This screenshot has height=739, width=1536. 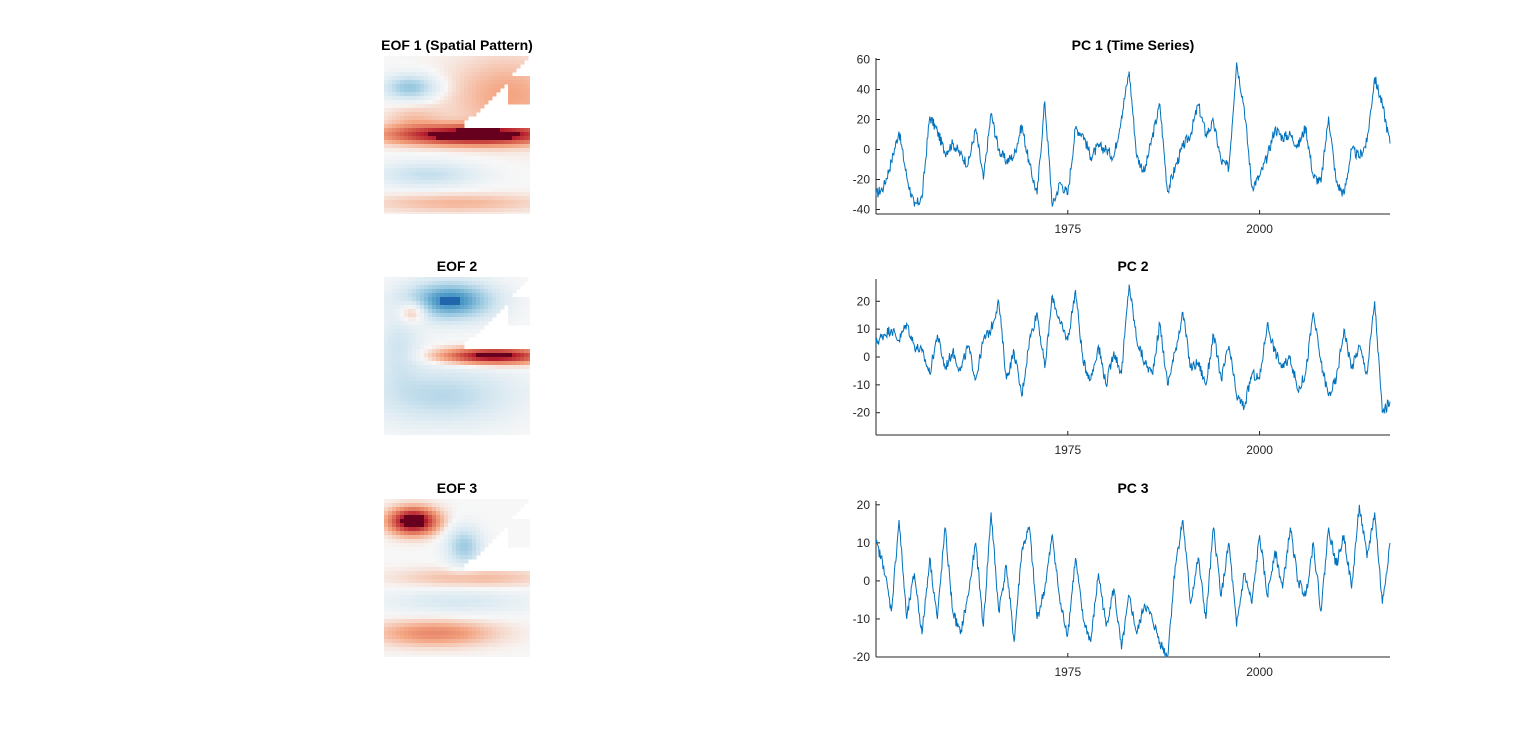 I want to click on pc-1-title: PC 1 (Time Series), so click(x=1133, y=45).